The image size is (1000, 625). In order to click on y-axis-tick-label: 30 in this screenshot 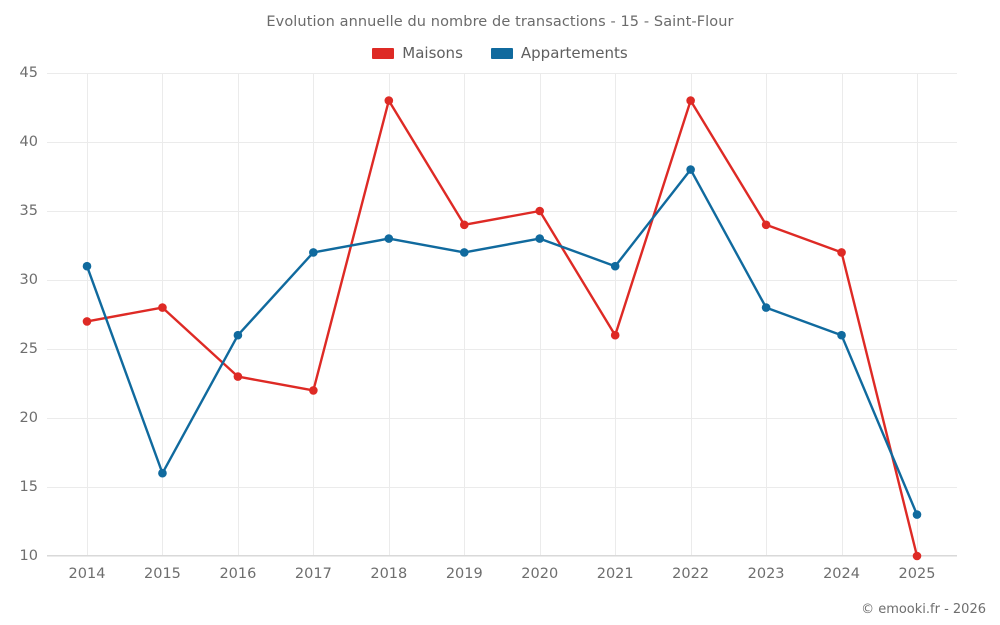, I will do `click(28, 280)`.